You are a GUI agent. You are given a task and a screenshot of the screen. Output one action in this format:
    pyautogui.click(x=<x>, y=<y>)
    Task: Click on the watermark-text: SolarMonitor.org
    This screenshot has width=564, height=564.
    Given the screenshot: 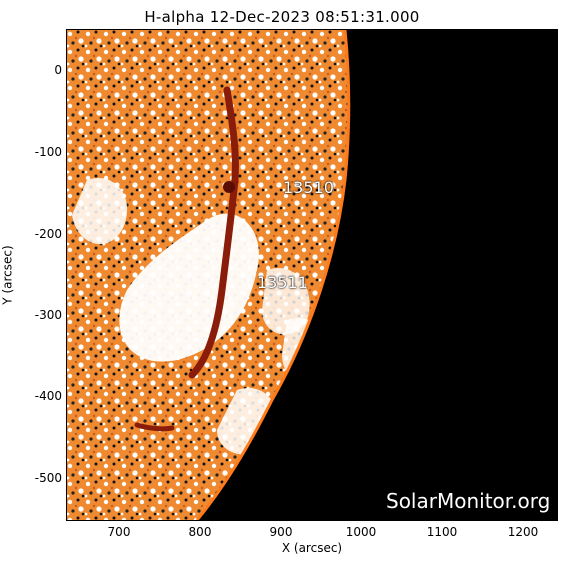 What is the action you would take?
    pyautogui.click(x=468, y=501)
    